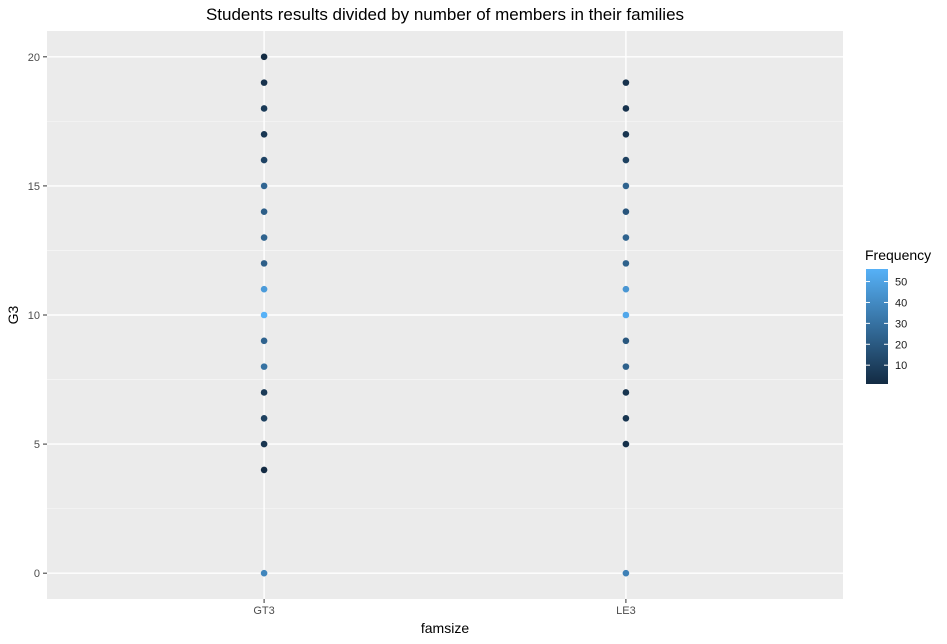  What do you see at coordinates (37, 574) in the screenshot?
I see `y-tick-label: 0` at bounding box center [37, 574].